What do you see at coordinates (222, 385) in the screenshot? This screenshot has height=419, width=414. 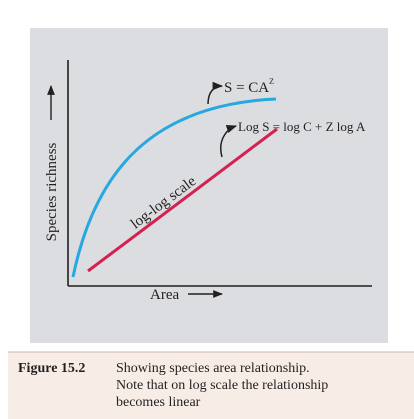 I see `caption-line: Note that on log scale the relationship` at bounding box center [222, 385].